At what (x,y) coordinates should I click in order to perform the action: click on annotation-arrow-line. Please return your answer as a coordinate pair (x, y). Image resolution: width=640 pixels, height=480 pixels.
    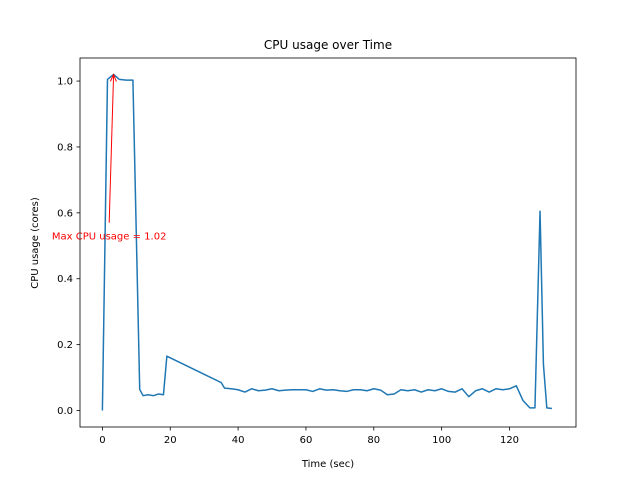
    Looking at the image, I should click on (111, 148).